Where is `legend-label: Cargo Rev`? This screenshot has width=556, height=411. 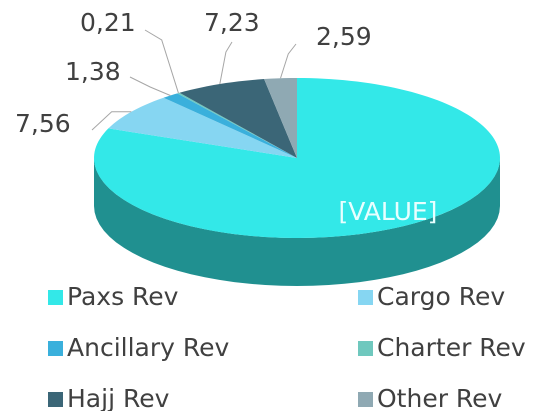 legend-label: Cargo Rev is located at coordinates (441, 296).